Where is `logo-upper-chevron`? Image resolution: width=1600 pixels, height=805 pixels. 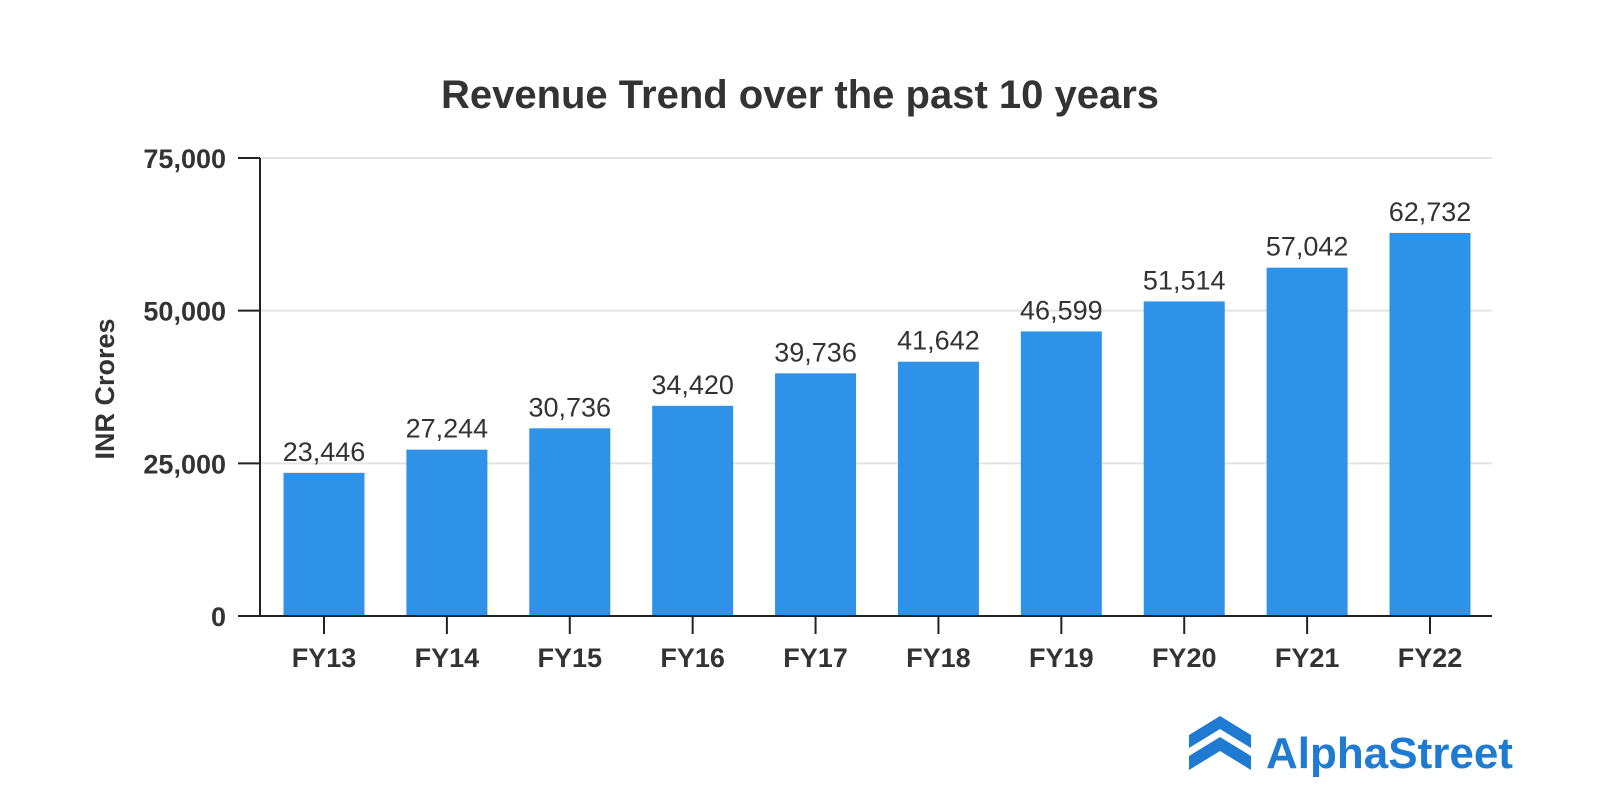
logo-upper-chevron is located at coordinates (1220, 732).